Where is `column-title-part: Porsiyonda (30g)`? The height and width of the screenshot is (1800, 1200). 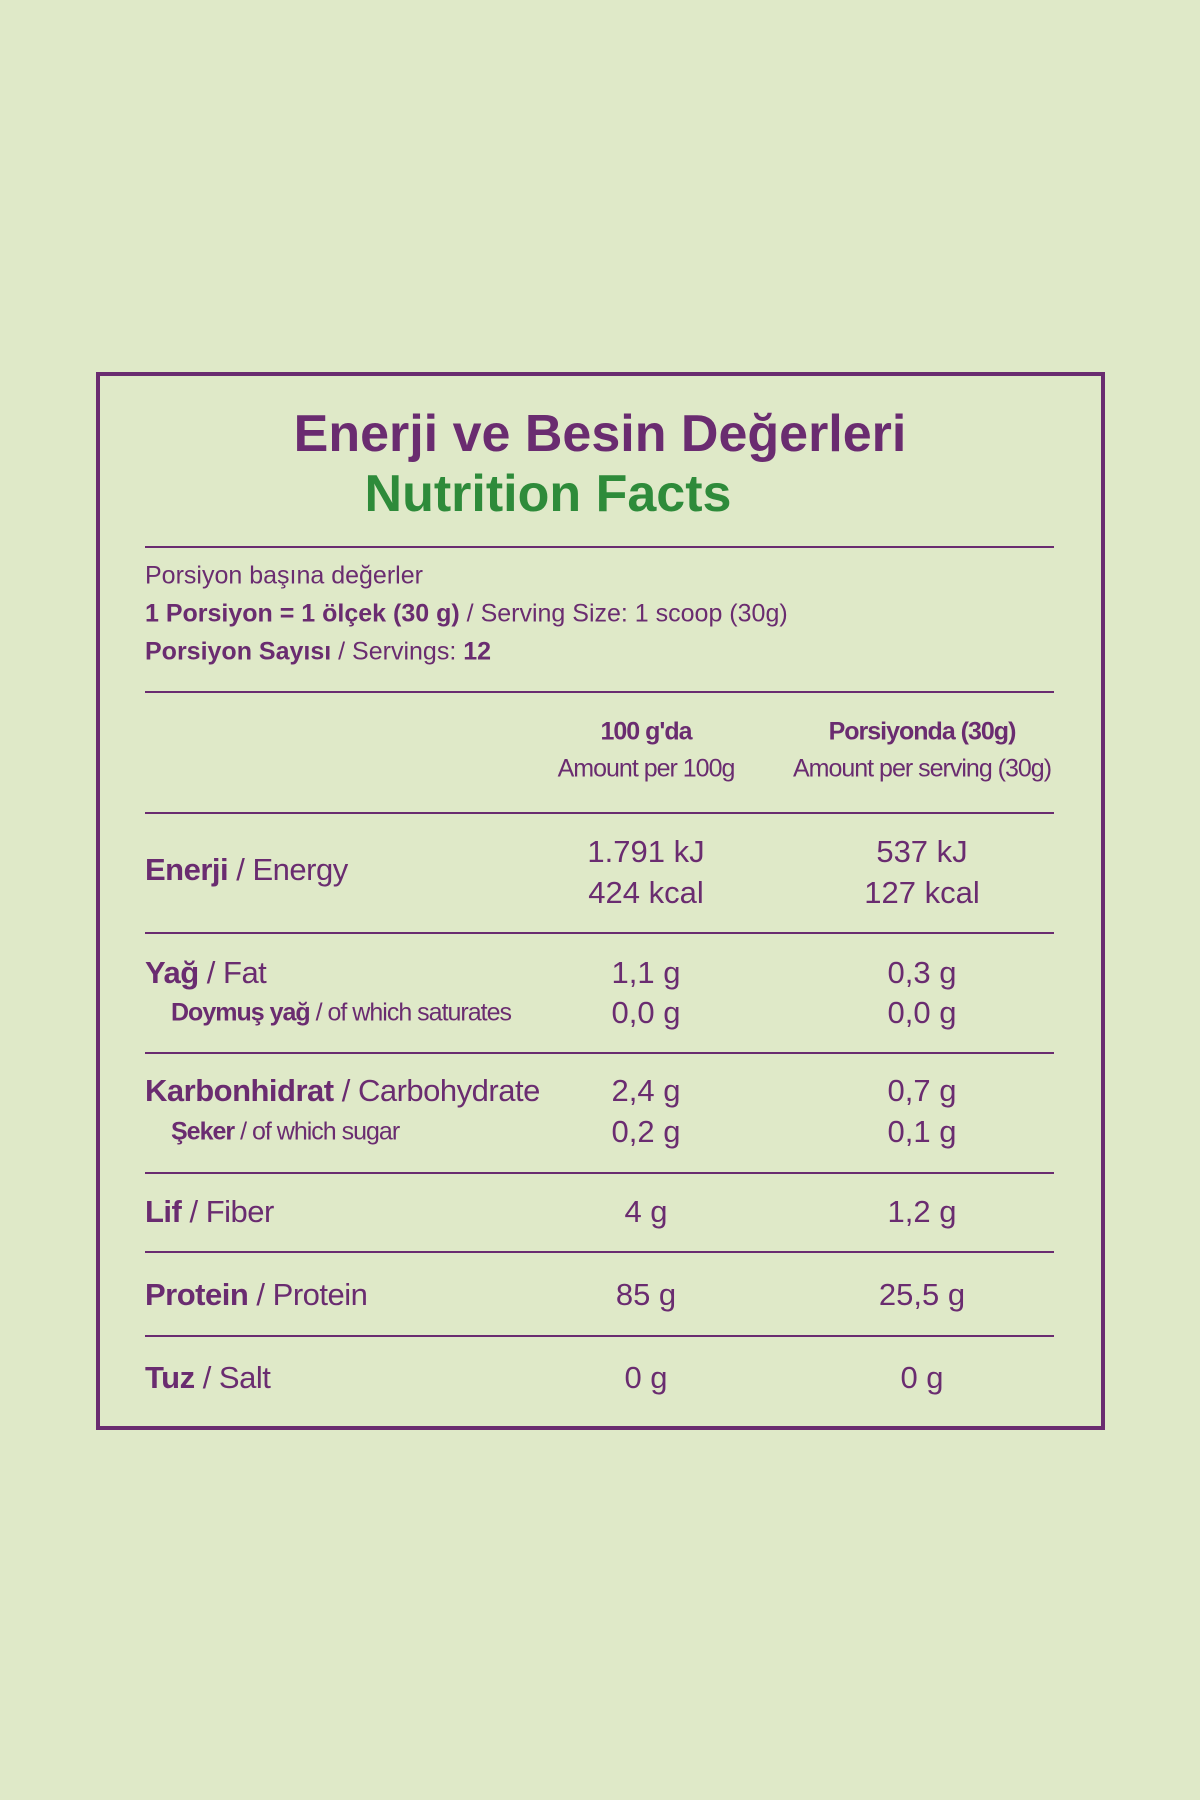 column-title-part: Porsiyonda (30g) is located at coordinates (922, 731).